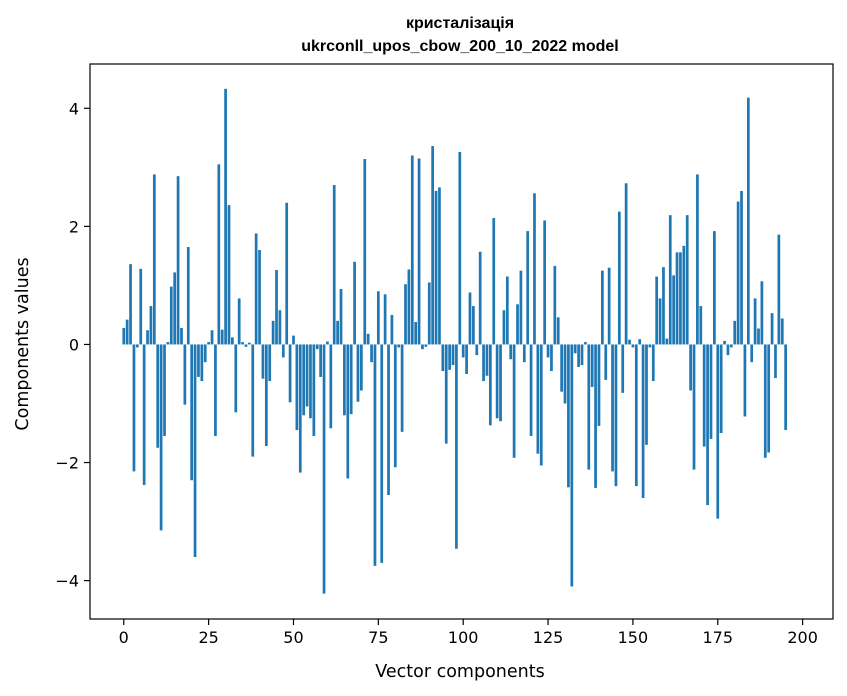  I want to click on x-tick-label: 75, so click(378, 637).